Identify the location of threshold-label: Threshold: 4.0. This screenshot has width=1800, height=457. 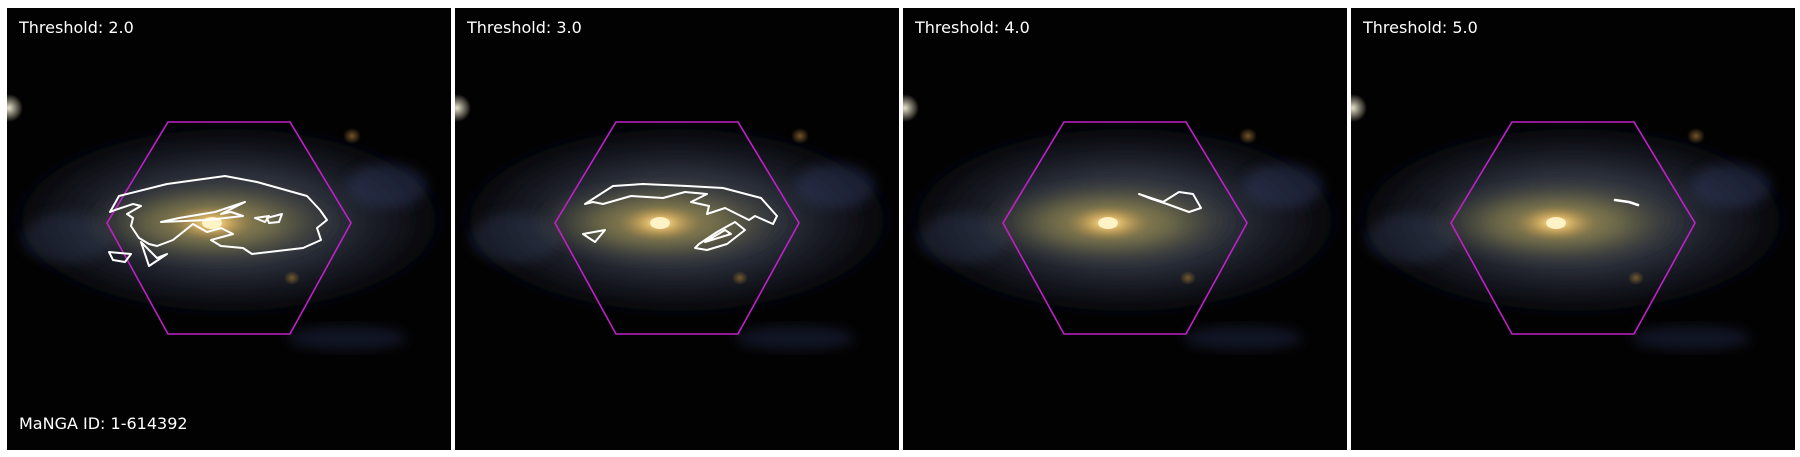
(972, 27).